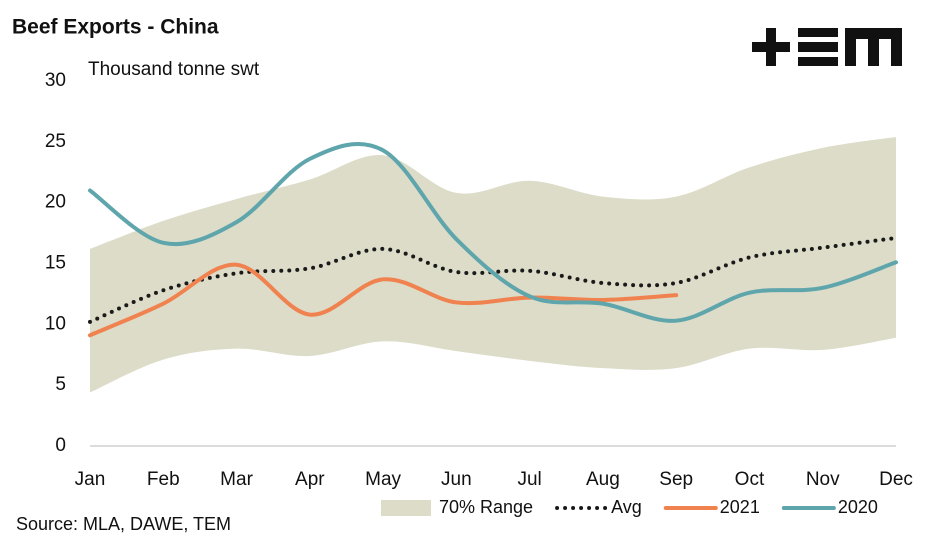 The width and height of the screenshot is (933, 541). Describe the element at coordinates (406, 508) in the screenshot. I see `legend-swatch` at that location.